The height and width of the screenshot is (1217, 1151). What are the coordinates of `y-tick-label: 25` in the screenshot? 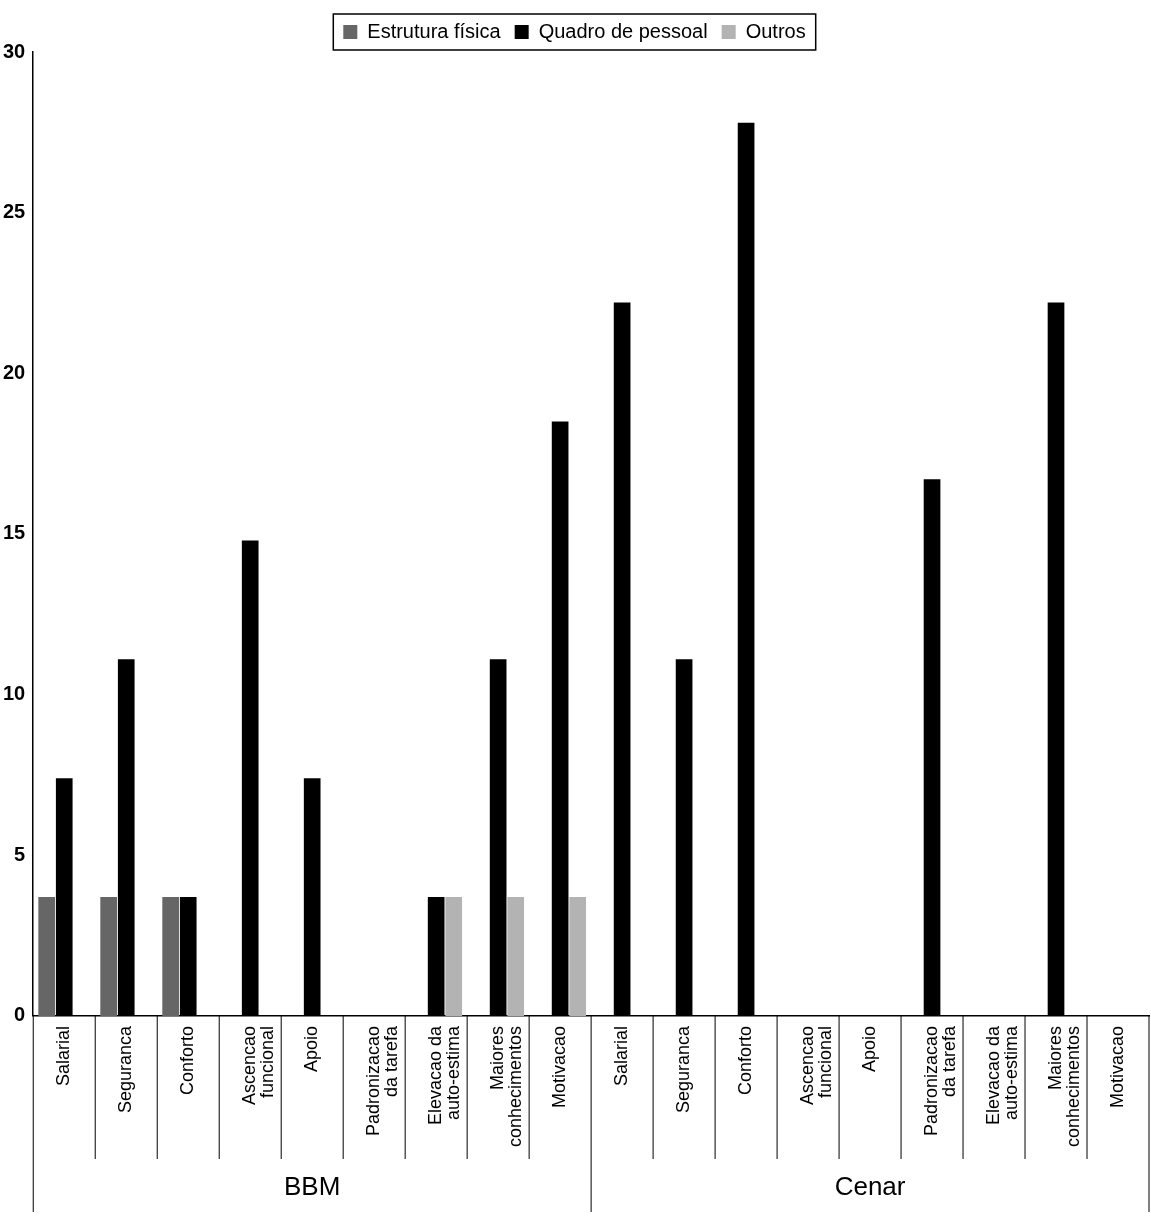 It's located at (14, 211).